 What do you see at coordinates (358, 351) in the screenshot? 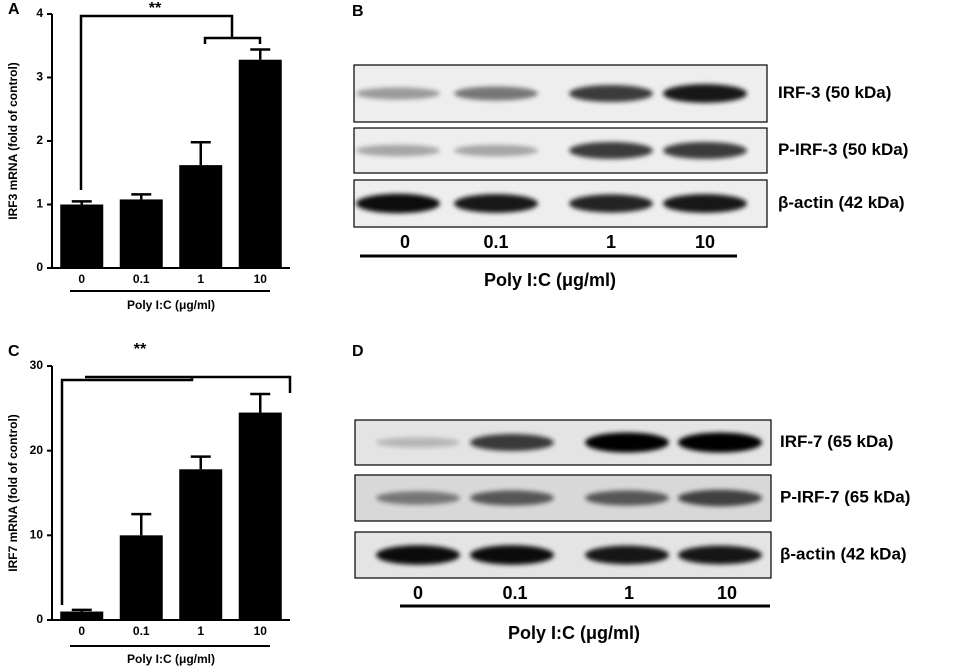
I see `panel-label: D` at bounding box center [358, 351].